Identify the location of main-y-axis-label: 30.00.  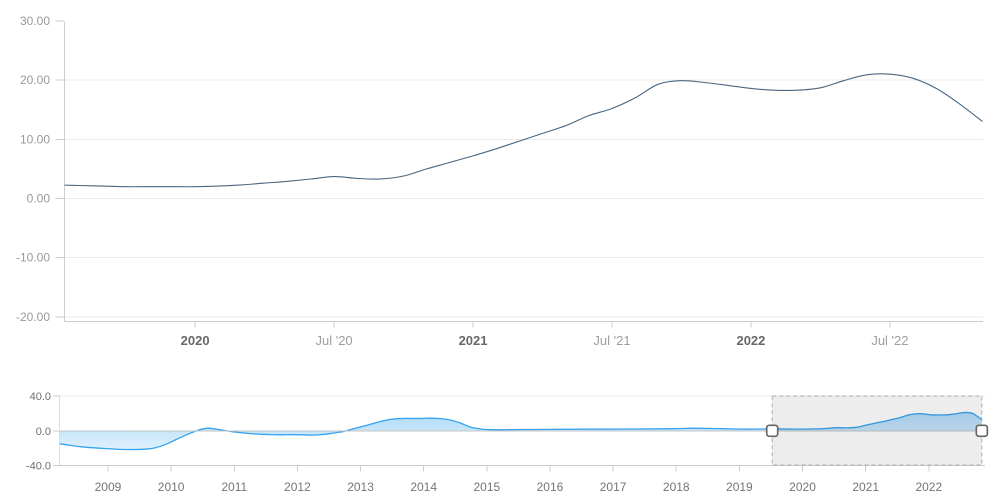
(35, 21).